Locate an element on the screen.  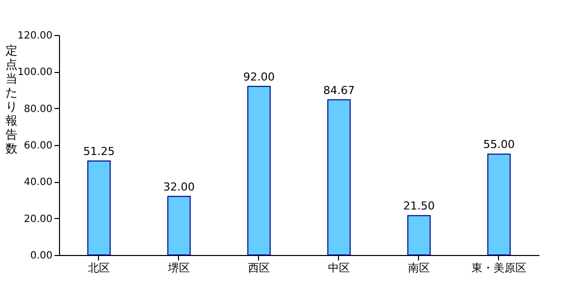
data-label: 32.00 is located at coordinates (179, 187).